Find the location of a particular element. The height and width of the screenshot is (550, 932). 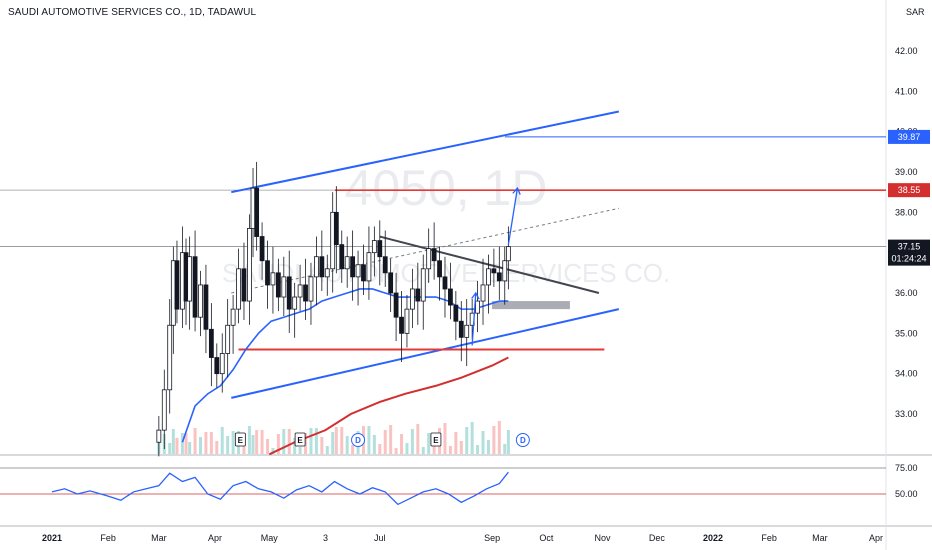

event-box is located at coordinates (300, 439).